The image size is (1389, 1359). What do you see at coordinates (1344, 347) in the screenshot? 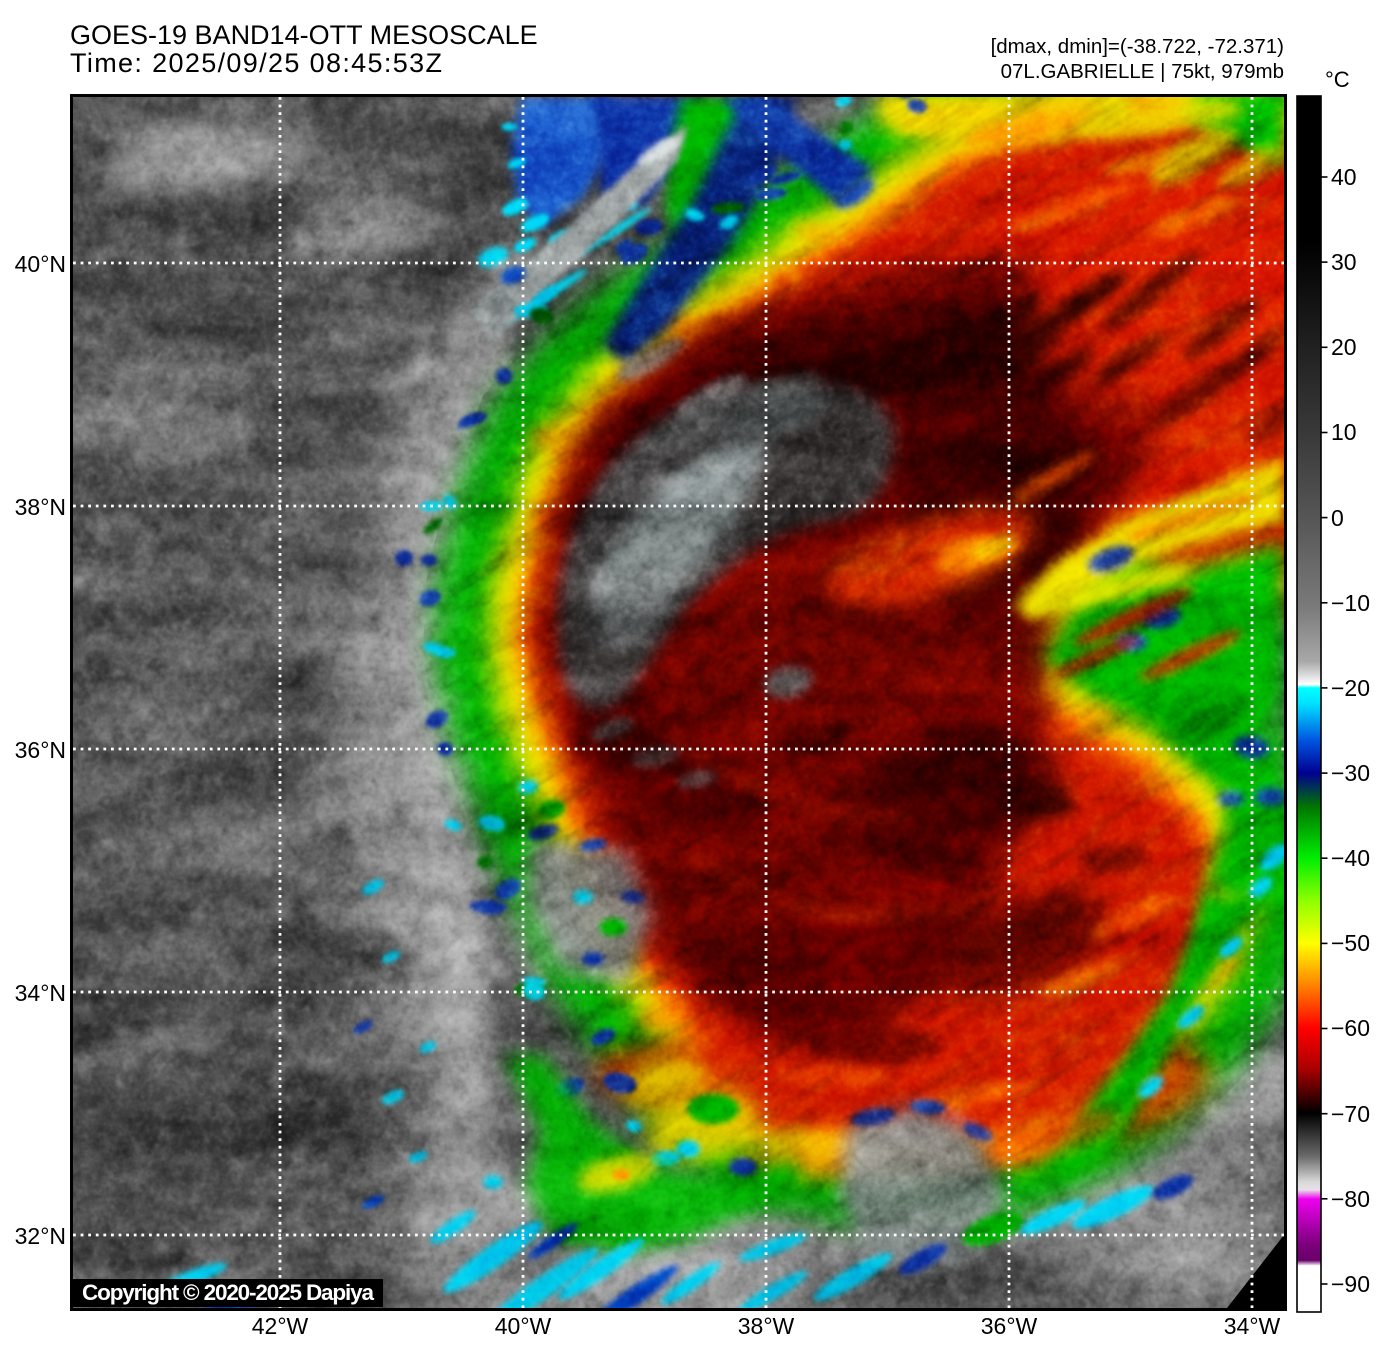
I see `svg-text: 20` at bounding box center [1344, 347].